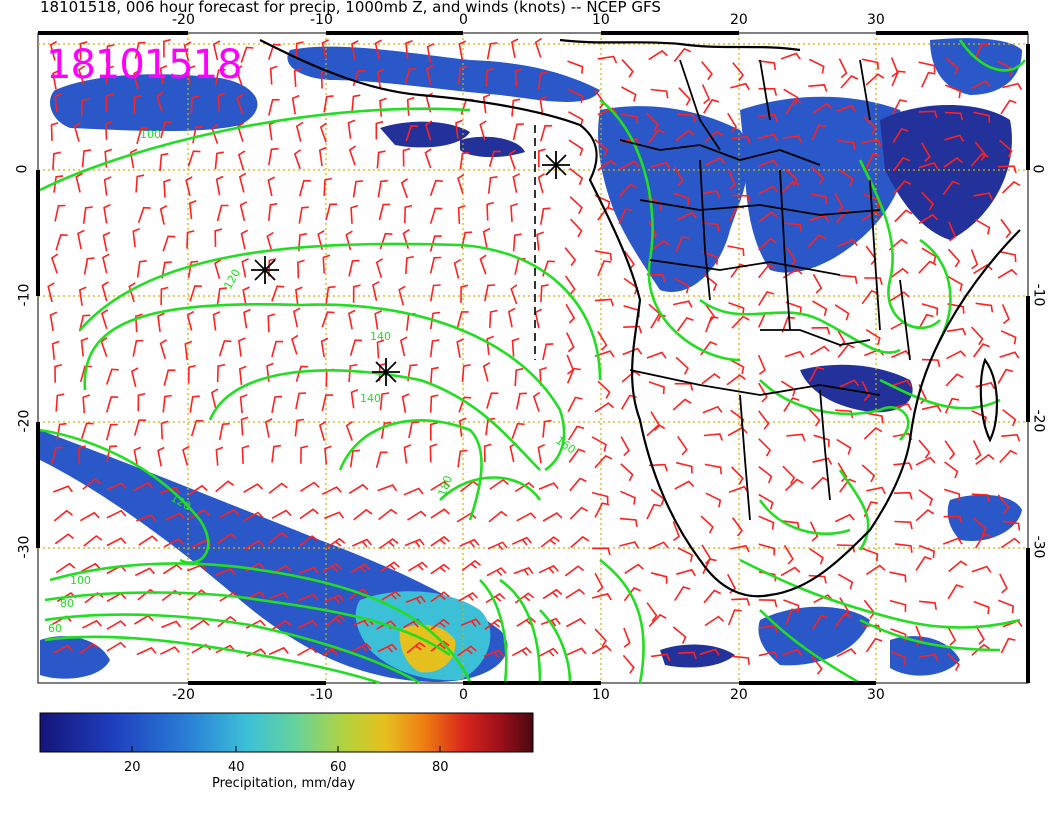  What do you see at coordinates (440, 767) in the screenshot?
I see `colorbar-tick: 80` at bounding box center [440, 767].